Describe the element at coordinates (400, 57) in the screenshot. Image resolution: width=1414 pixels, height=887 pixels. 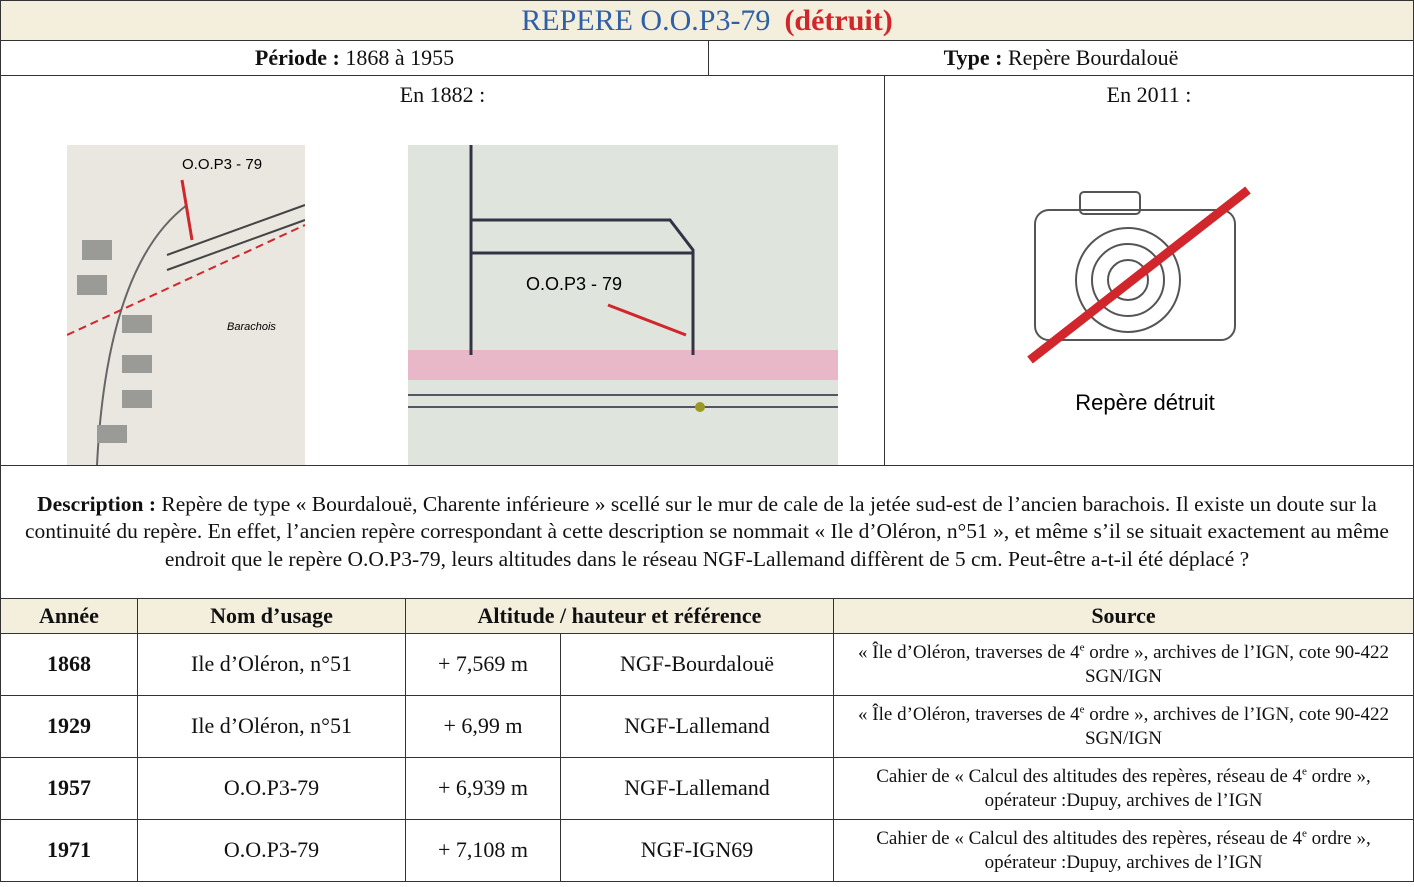
I see `period: 1868 à 1955` at that location.